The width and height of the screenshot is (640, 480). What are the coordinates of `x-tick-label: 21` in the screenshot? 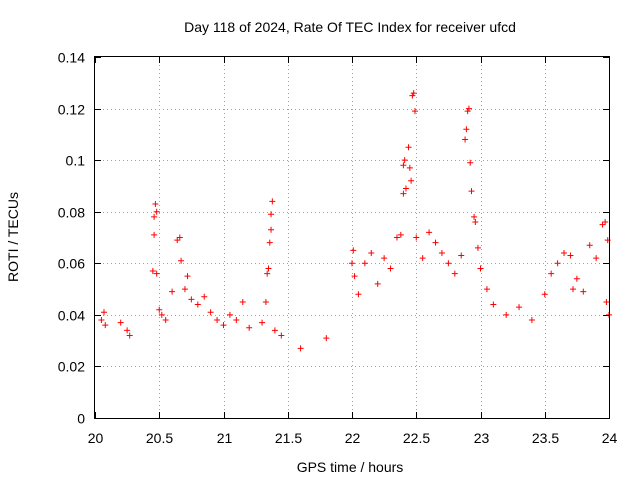 It's located at (225, 438).